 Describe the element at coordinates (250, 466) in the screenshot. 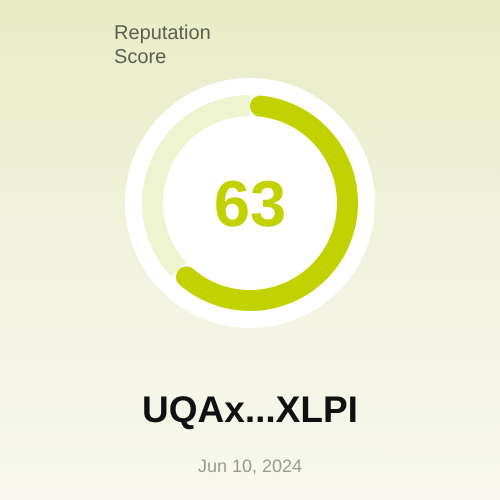

I see `text: Jun 10, 2024` at that location.